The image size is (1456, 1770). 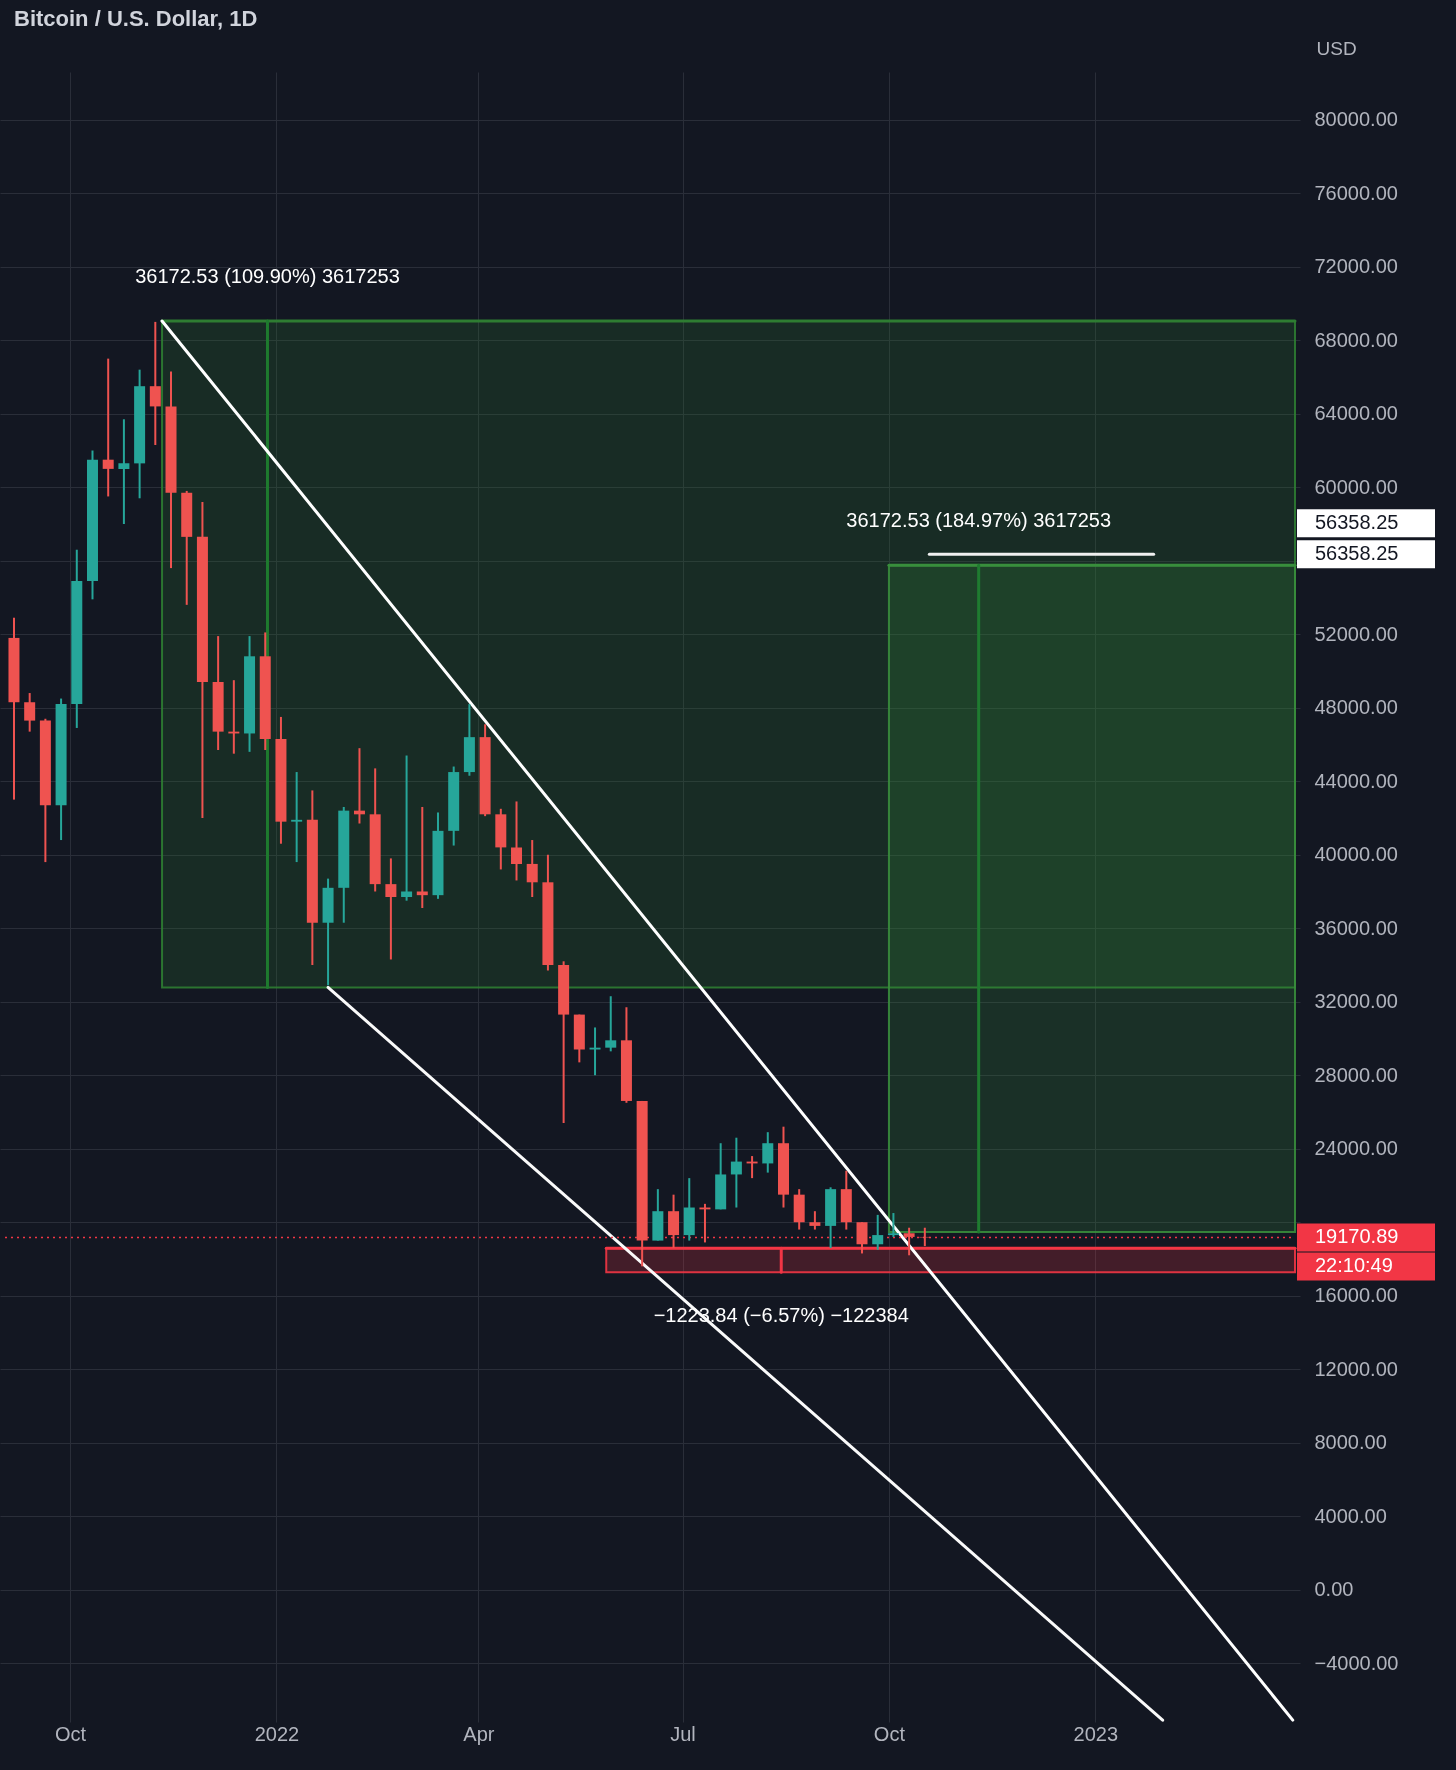 I want to click on y-tick-label: 24000.00, so click(x=1356, y=1148).